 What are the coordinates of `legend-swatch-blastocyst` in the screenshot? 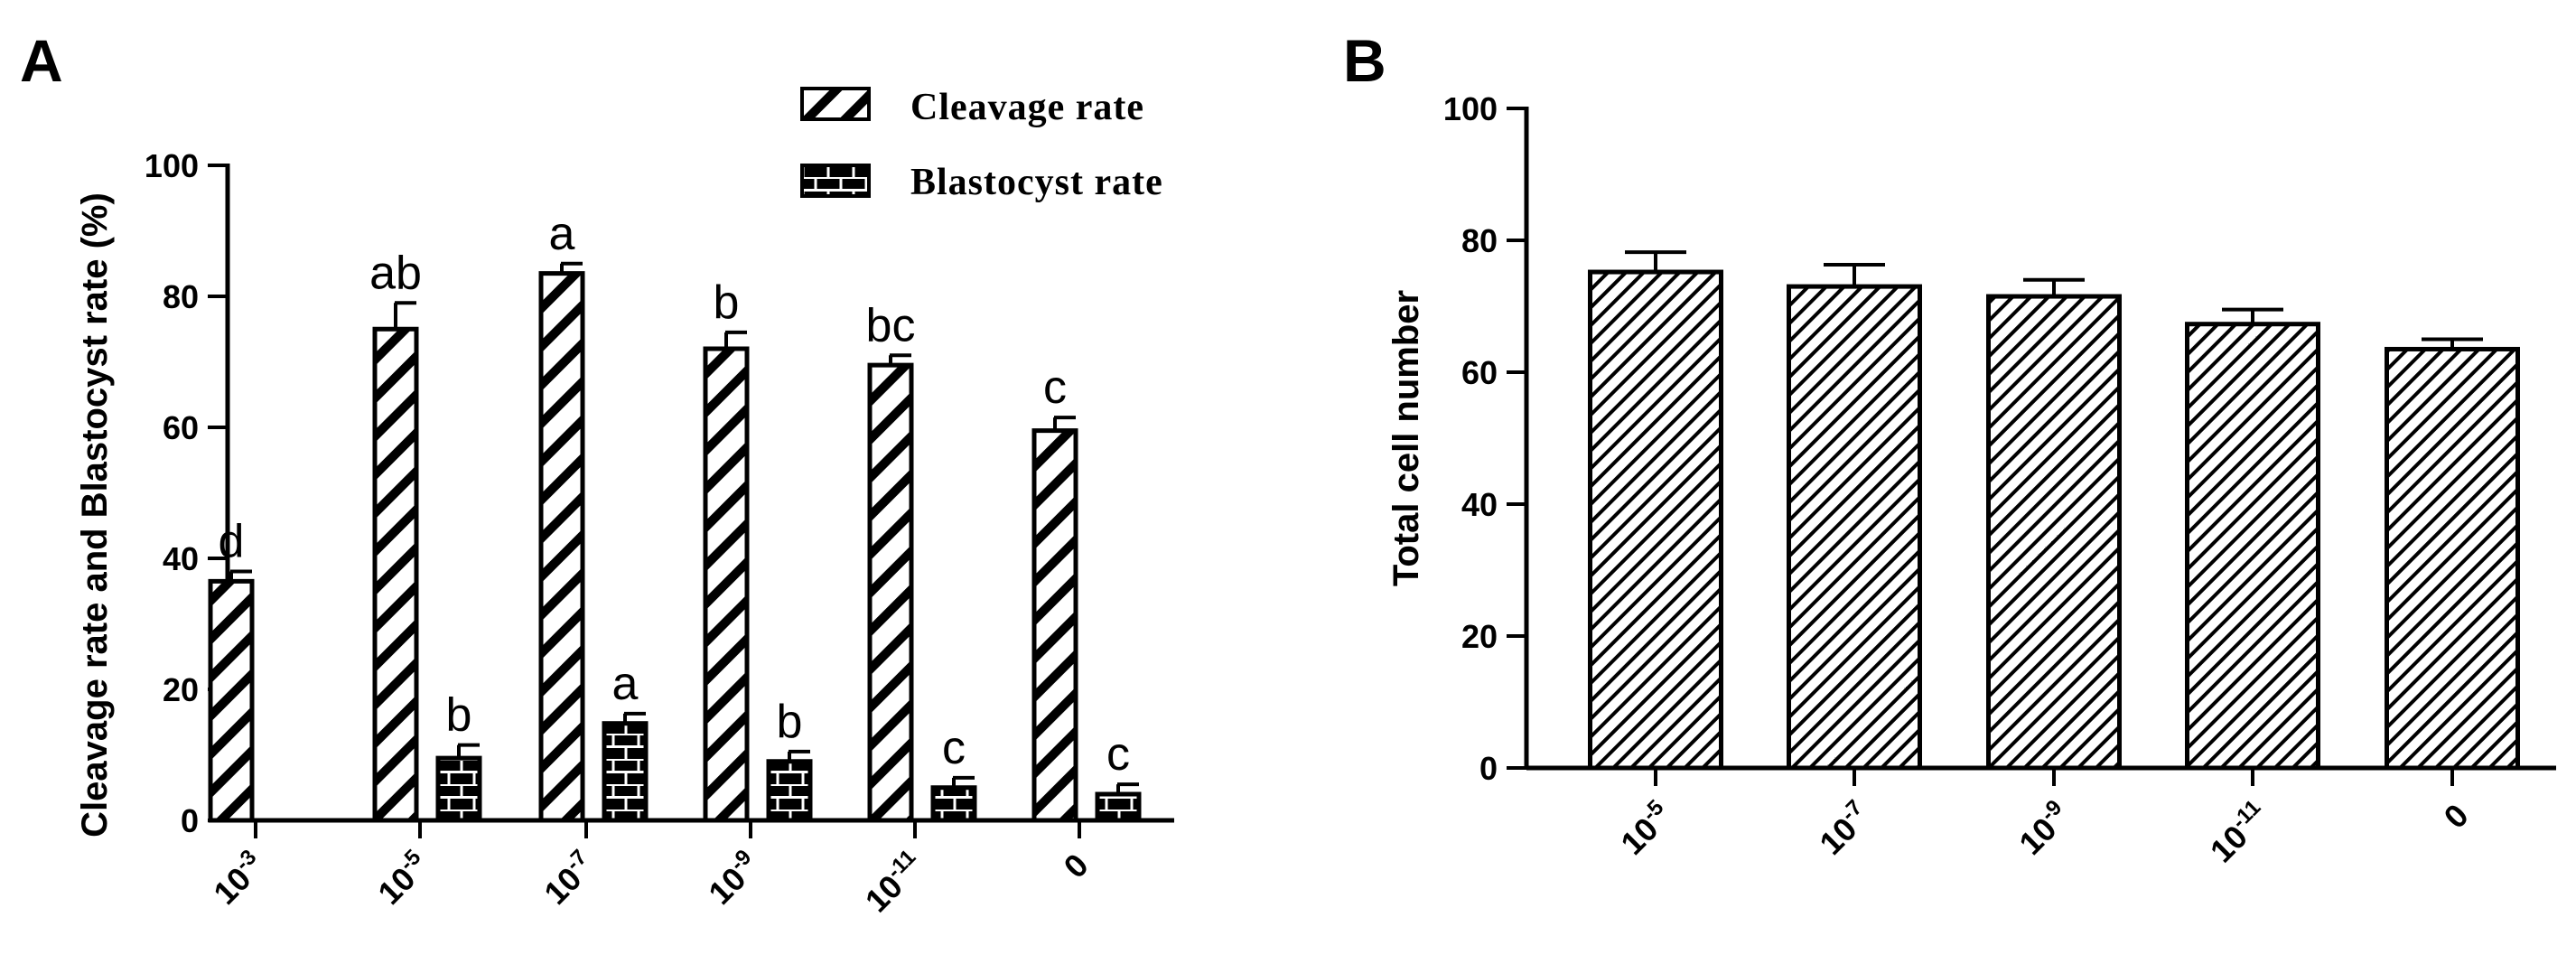 It's located at (835, 181).